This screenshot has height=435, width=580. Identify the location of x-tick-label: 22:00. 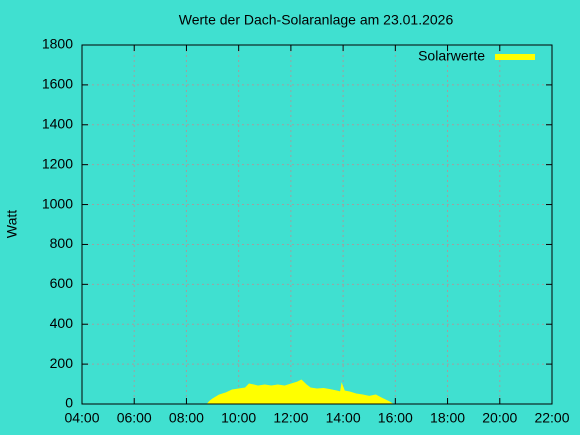
(551, 418).